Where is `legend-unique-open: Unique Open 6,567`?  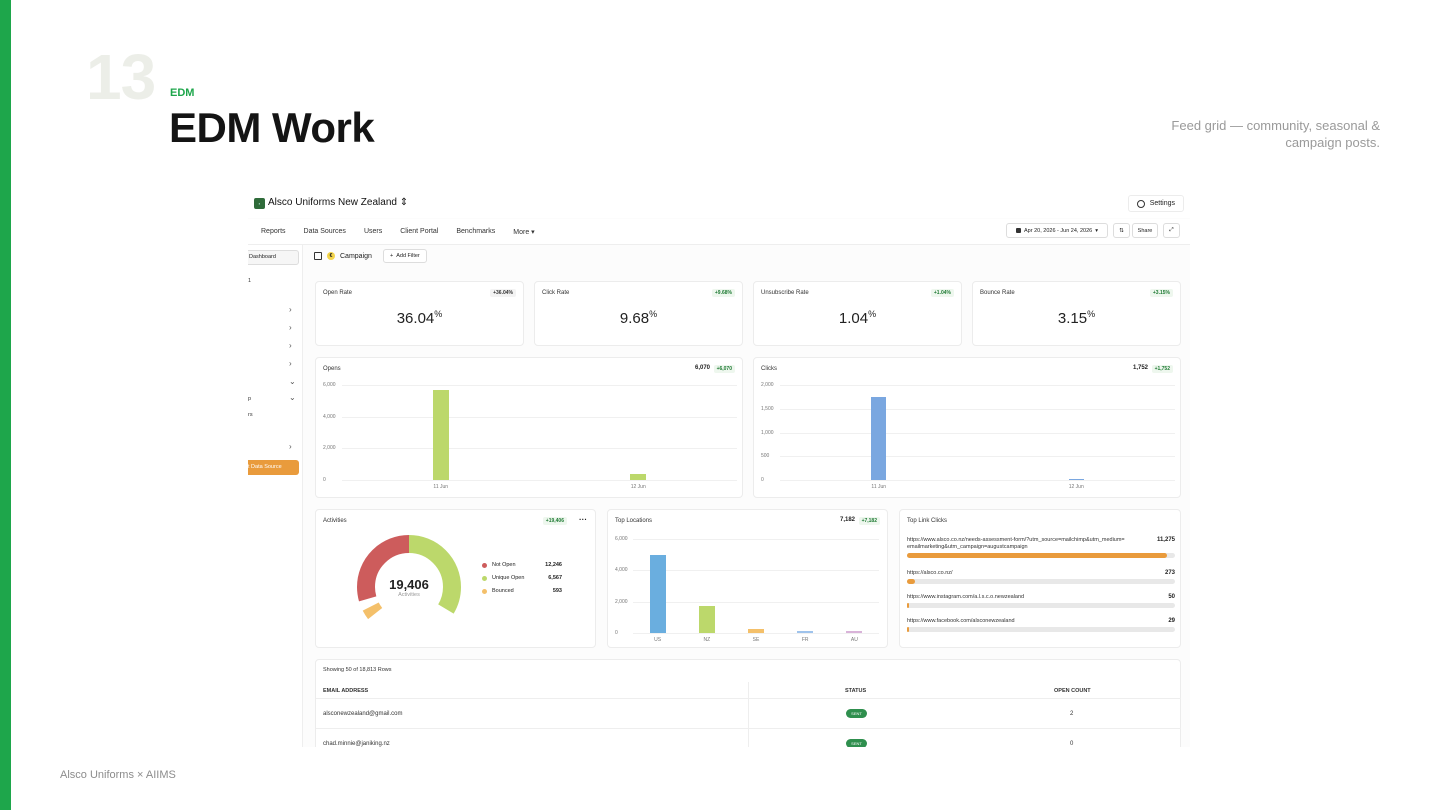 legend-unique-open: Unique Open 6,567 is located at coordinates (522, 578).